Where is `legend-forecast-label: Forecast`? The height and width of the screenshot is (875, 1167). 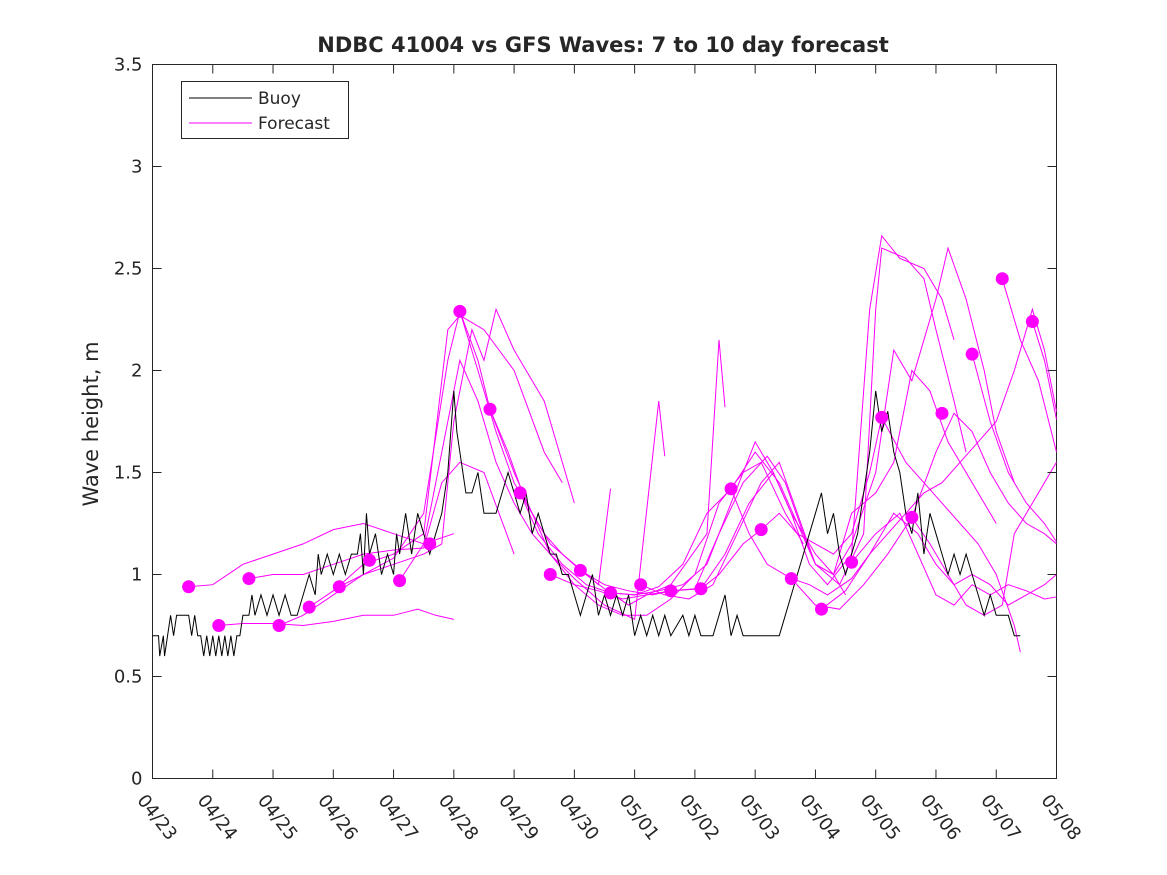
legend-forecast-label: Forecast is located at coordinates (294, 124).